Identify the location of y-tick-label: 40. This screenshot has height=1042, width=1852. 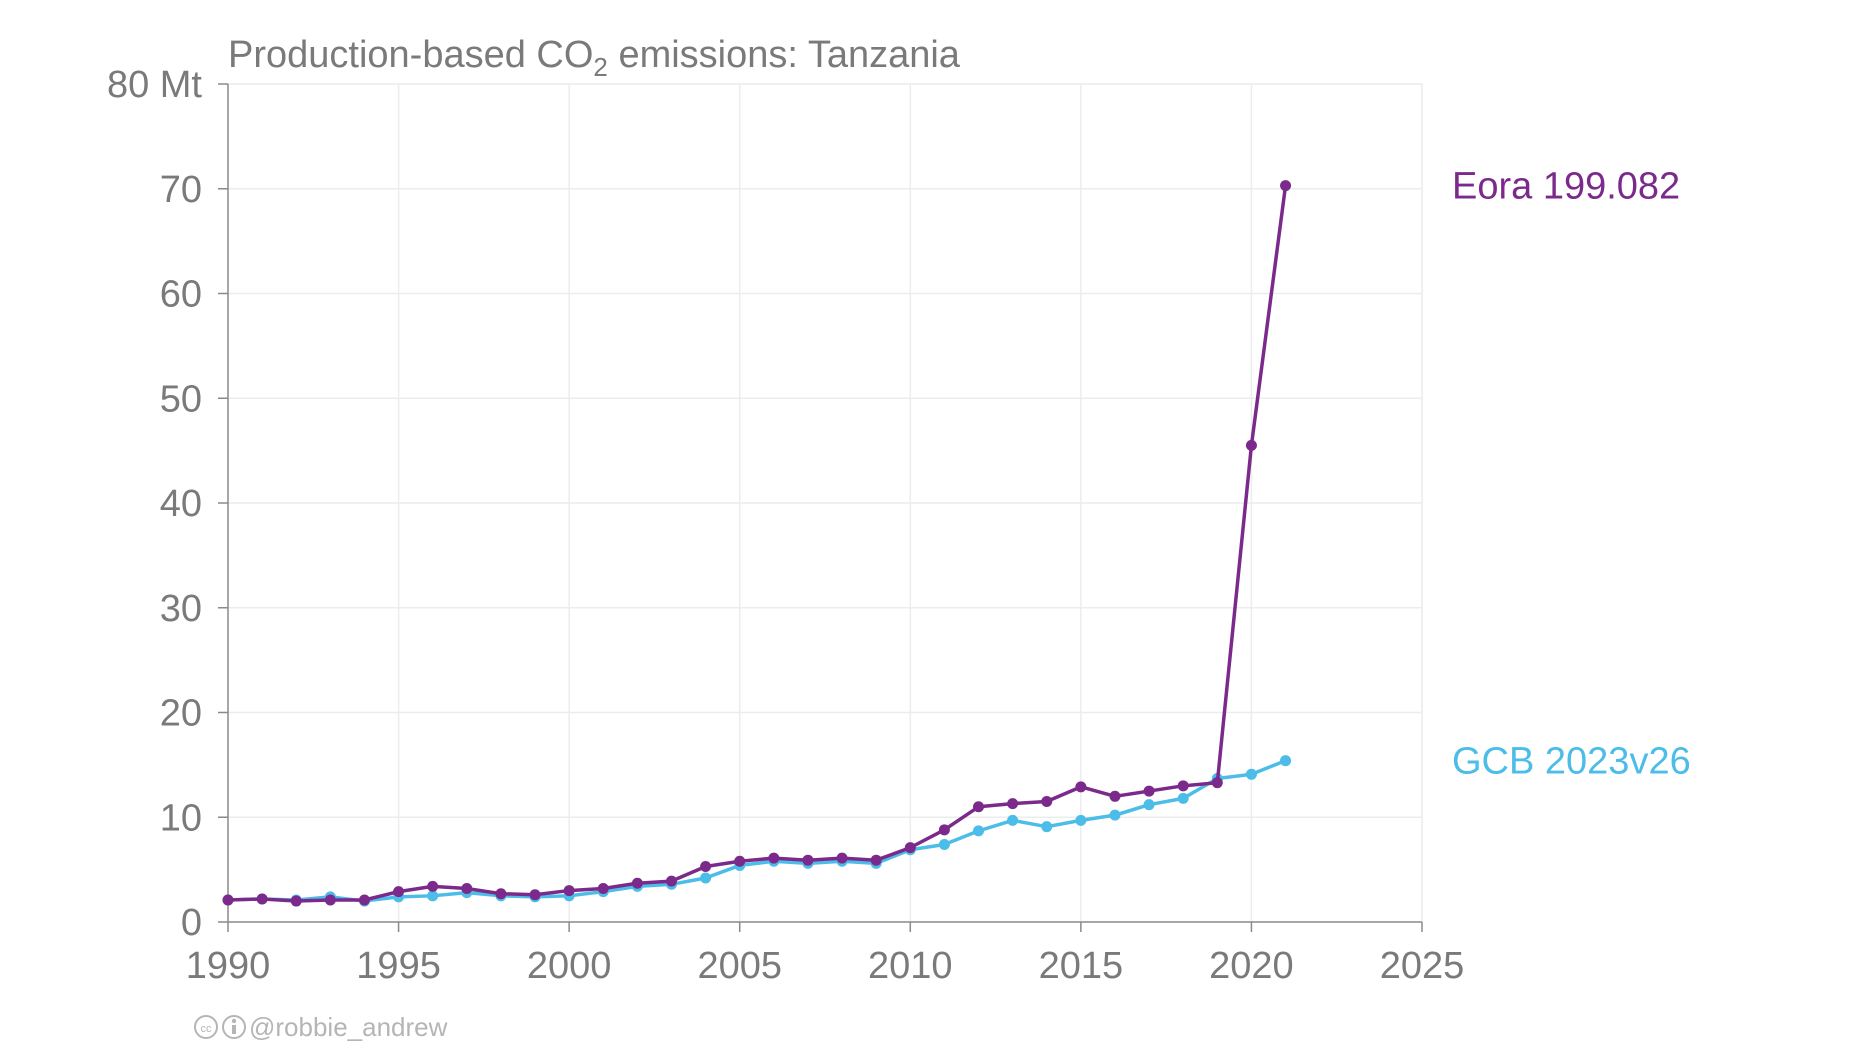
(181, 504).